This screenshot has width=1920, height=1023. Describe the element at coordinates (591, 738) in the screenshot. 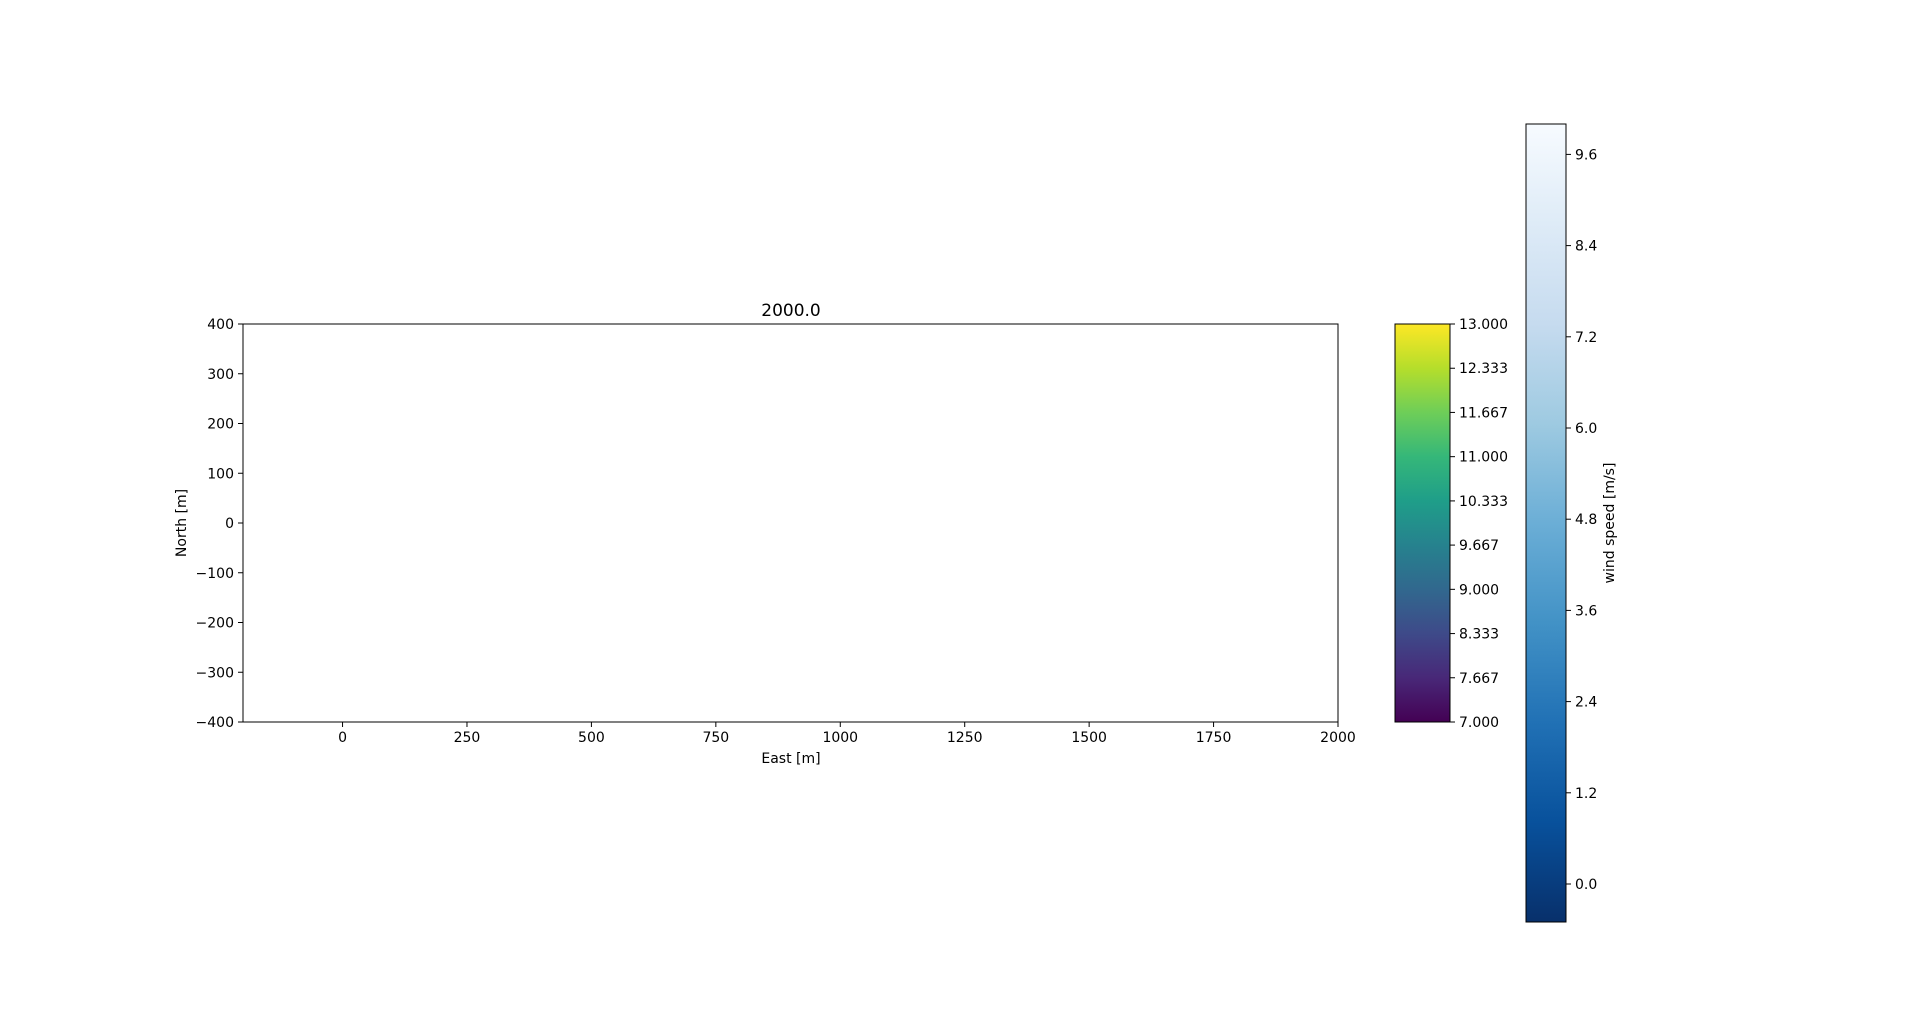

I see `x-tick-label: 500` at that location.